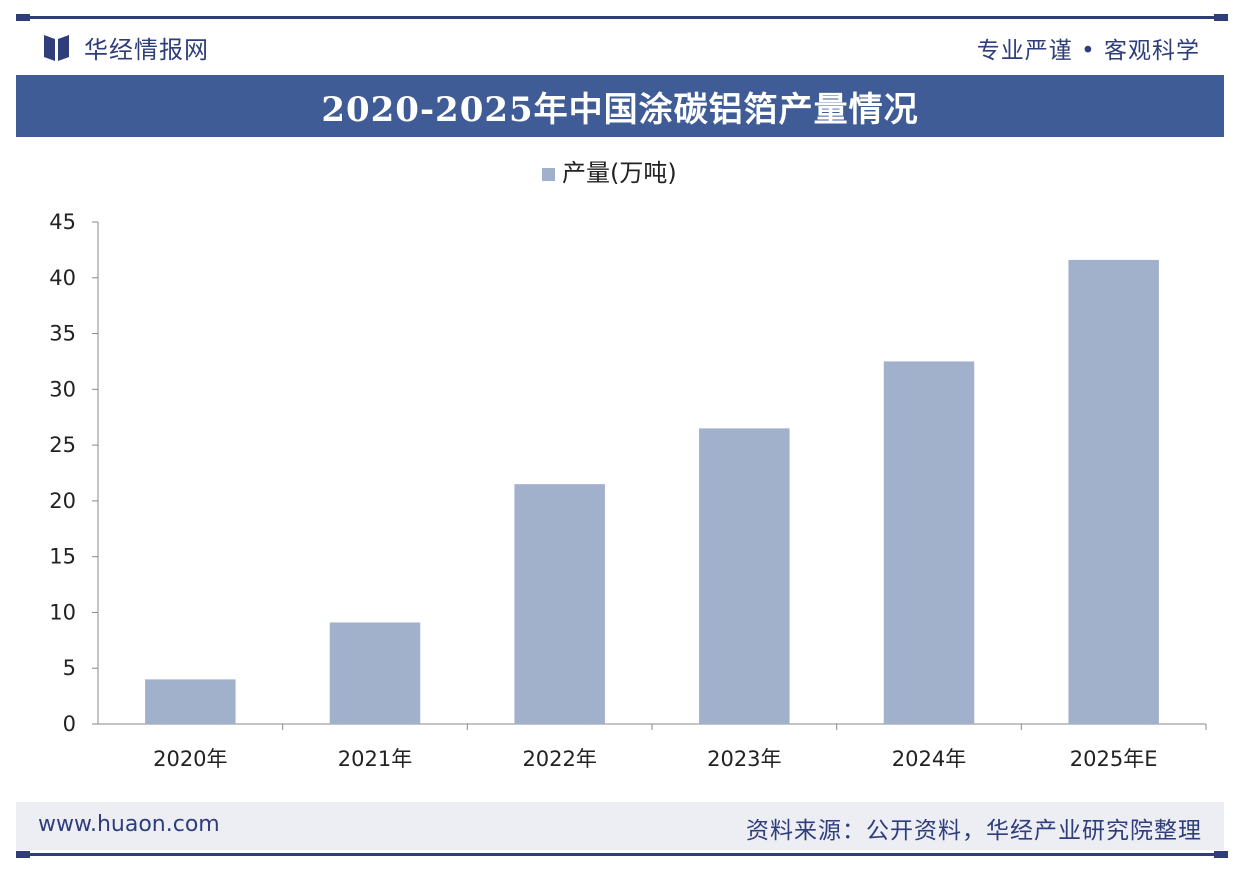 Image resolution: width=1244 pixels, height=876 pixels. I want to click on y-tick-label: 40, so click(62, 278).